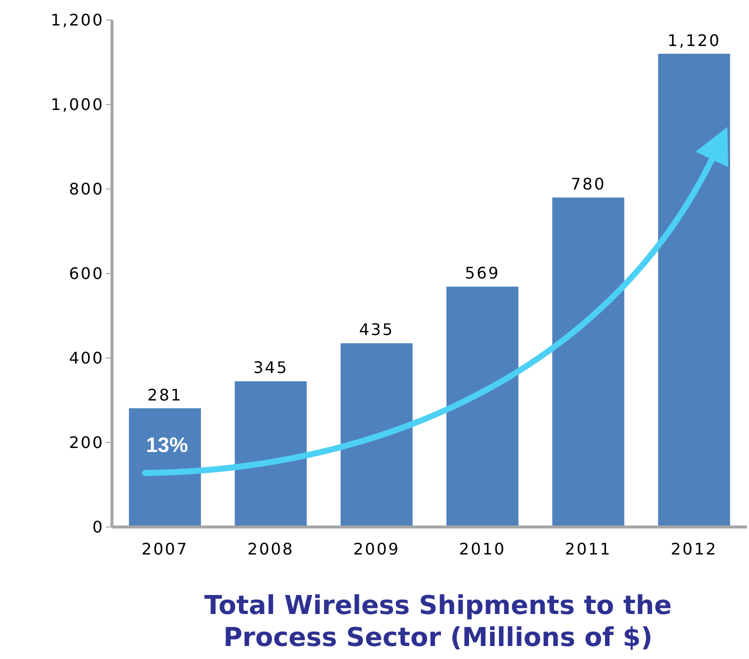 This screenshot has height=659, width=749. Describe the element at coordinates (164, 394) in the screenshot. I see `data-label: 281` at that location.